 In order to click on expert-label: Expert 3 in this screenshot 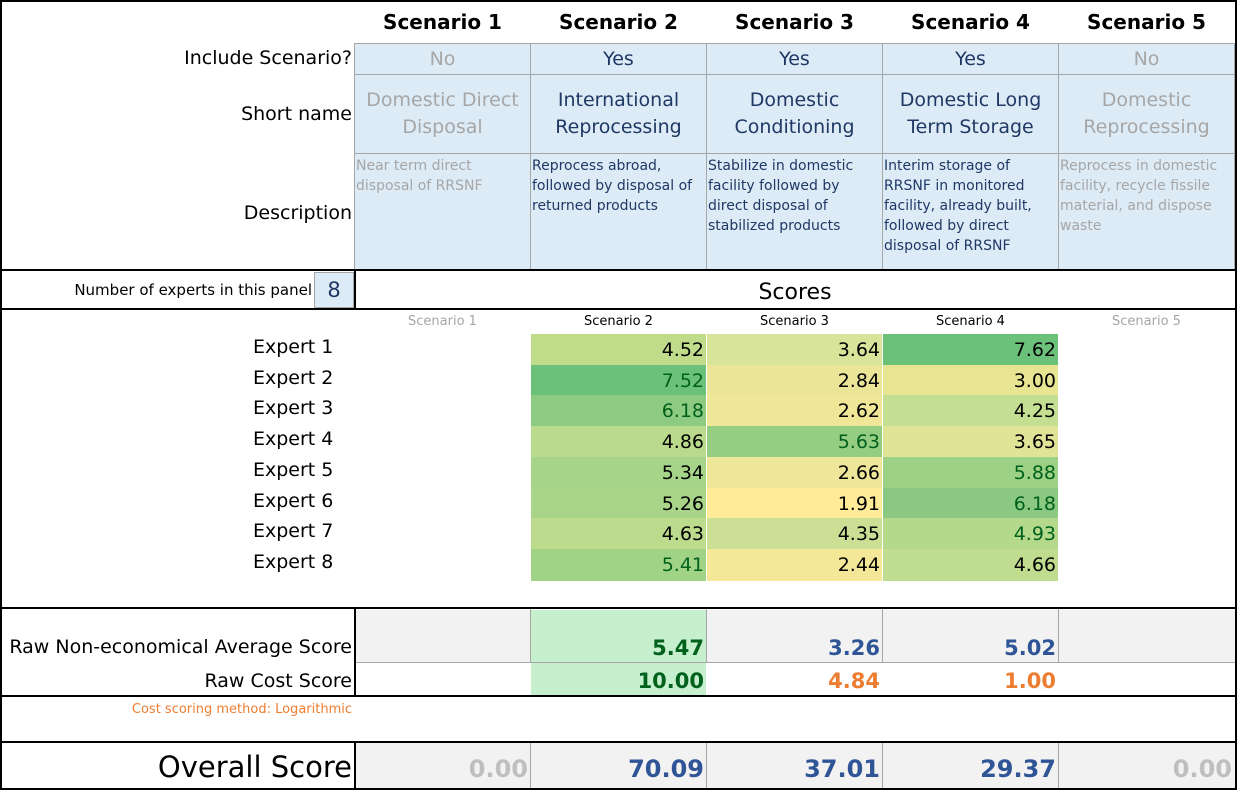, I will do `click(293, 408)`.